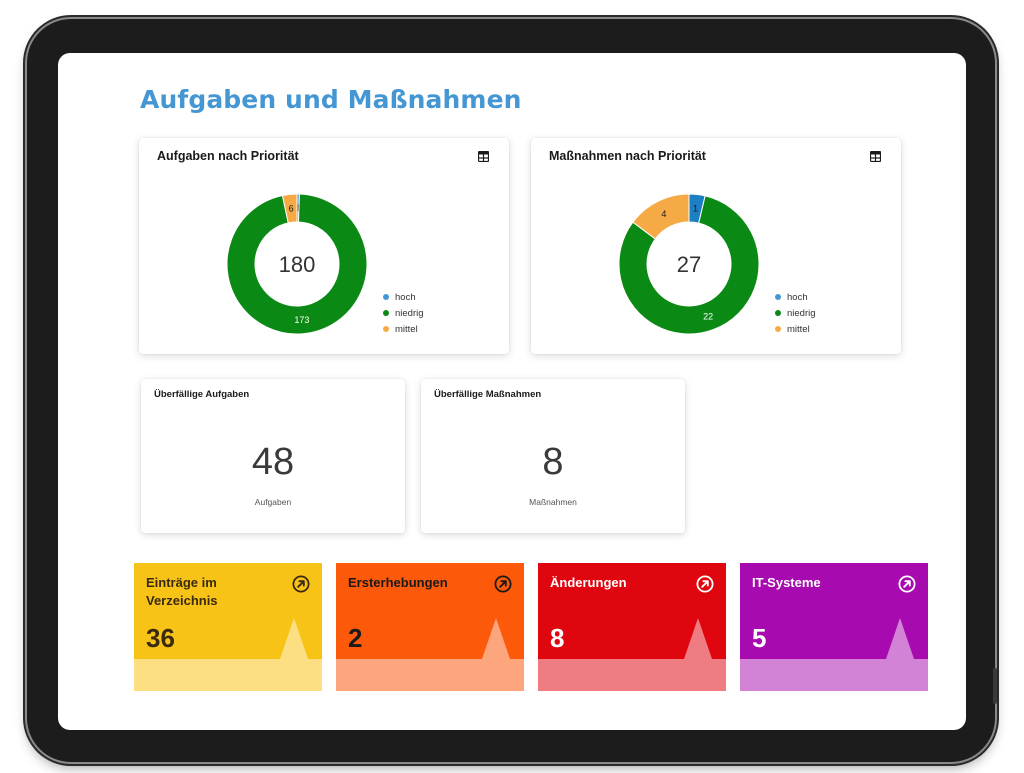 This screenshot has width=1024, height=773. What do you see at coordinates (273, 502) in the screenshot?
I see `kpi-unit: Aufgaben` at bounding box center [273, 502].